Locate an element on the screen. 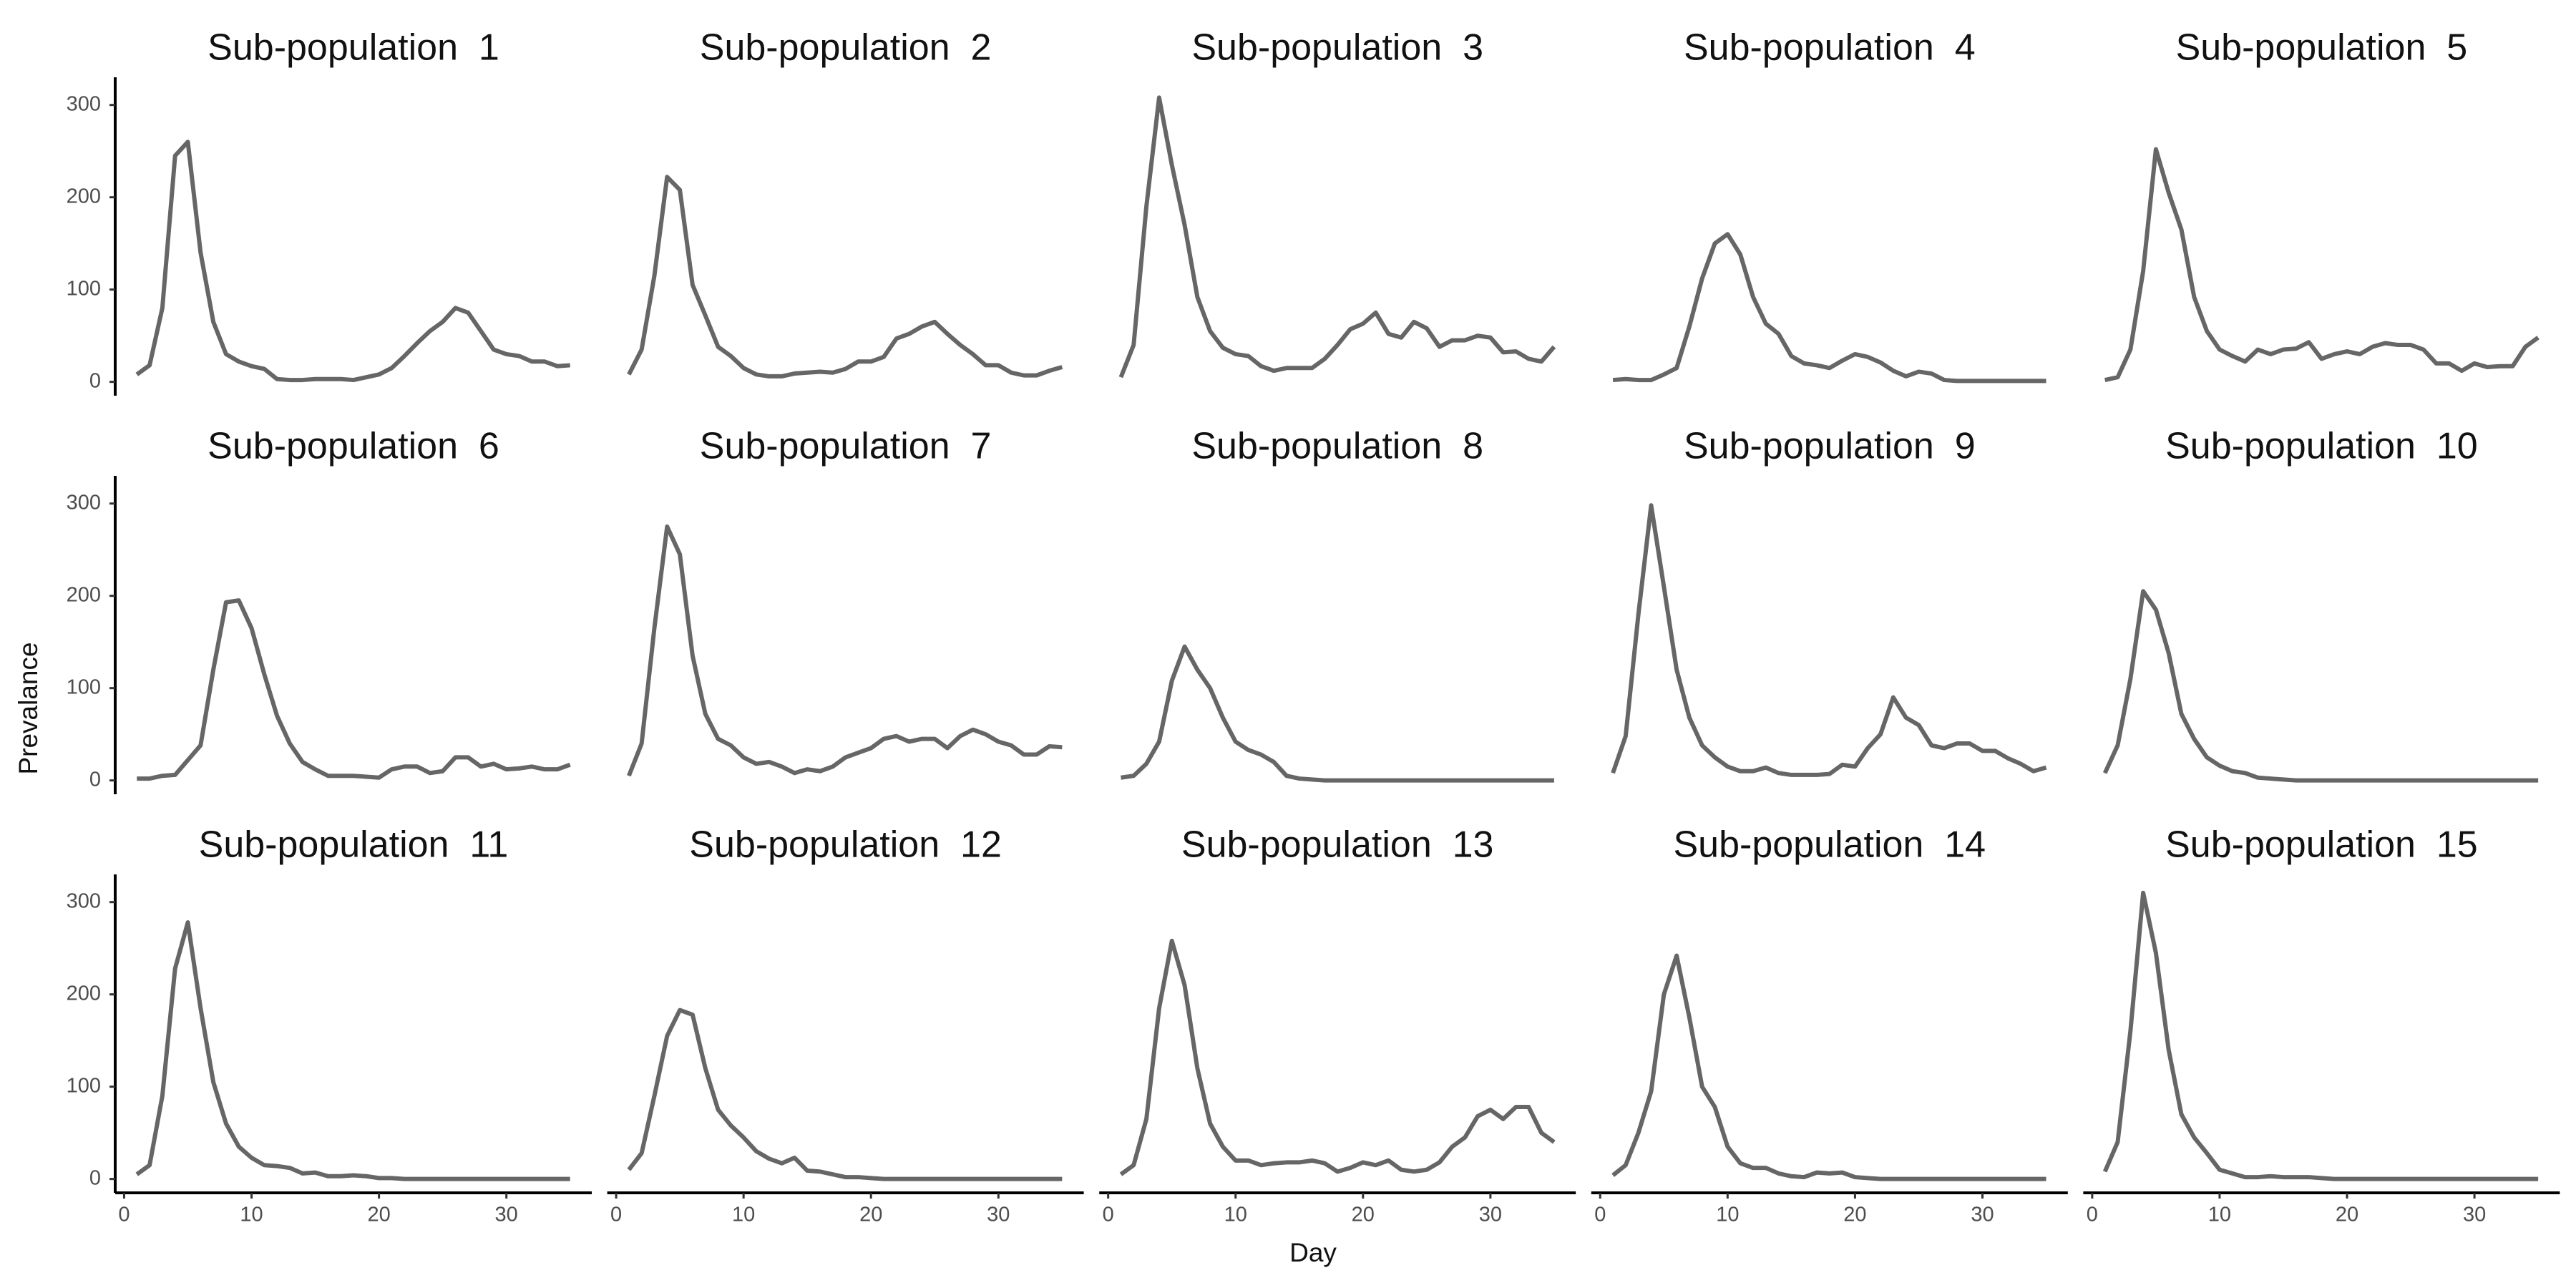 The height and width of the screenshot is (1288, 2576). panel-title: Sub-population 12 is located at coordinates (845, 845).